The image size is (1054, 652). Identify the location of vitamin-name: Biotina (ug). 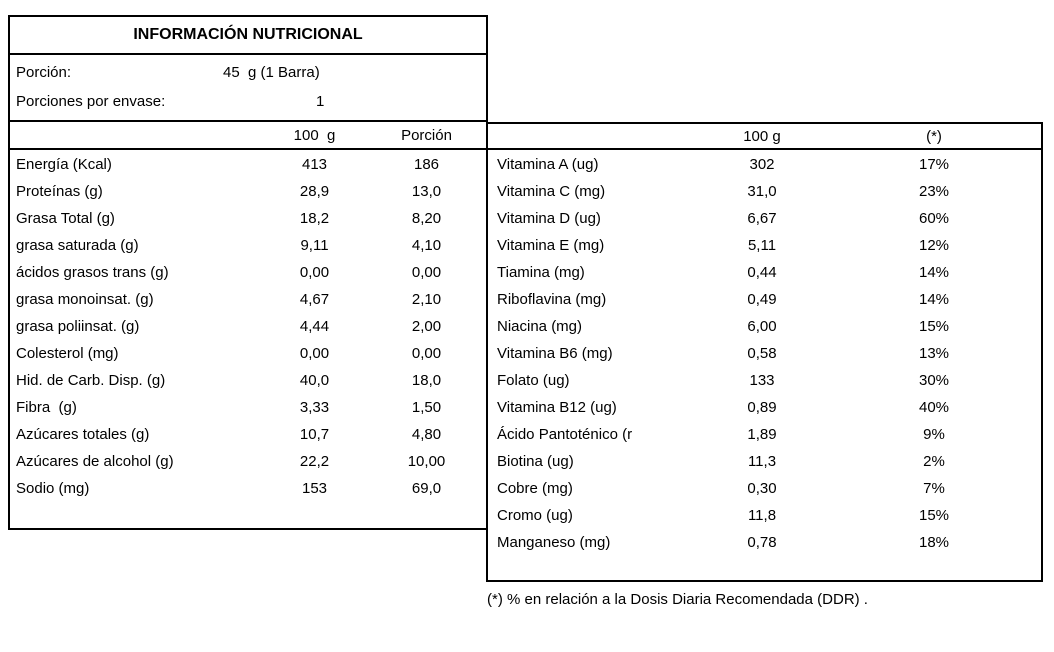
(535, 461).